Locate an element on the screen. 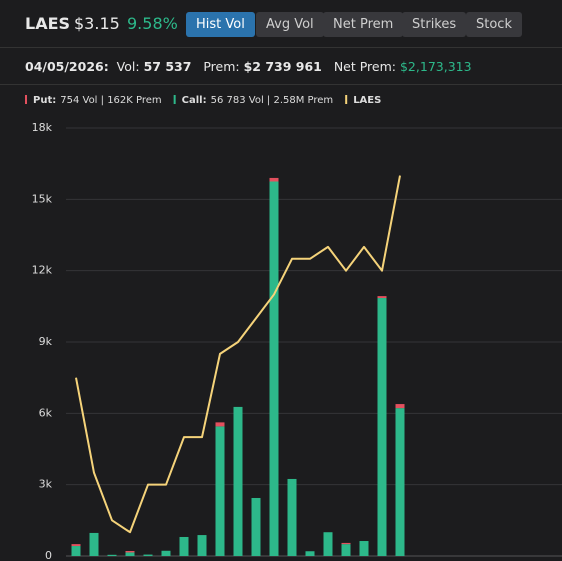 The width and height of the screenshot is (562, 561). label: Vol: is located at coordinates (128, 66).